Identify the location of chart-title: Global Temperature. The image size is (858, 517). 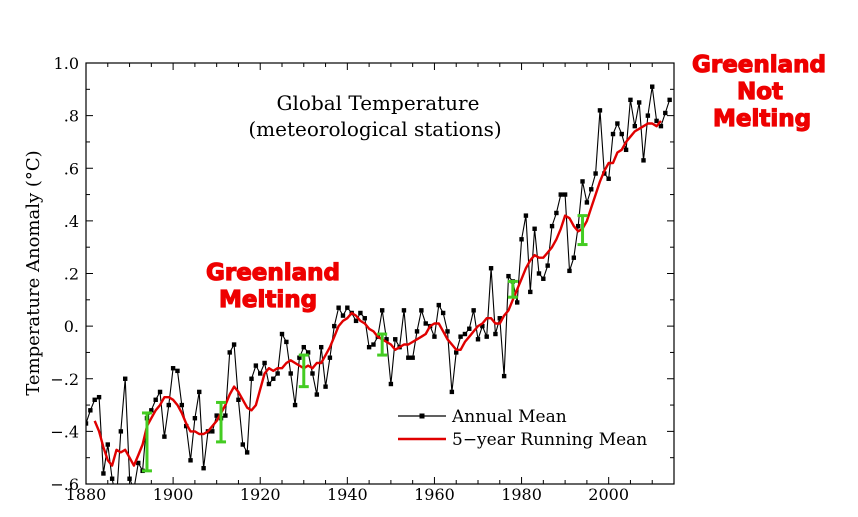
(378, 103).